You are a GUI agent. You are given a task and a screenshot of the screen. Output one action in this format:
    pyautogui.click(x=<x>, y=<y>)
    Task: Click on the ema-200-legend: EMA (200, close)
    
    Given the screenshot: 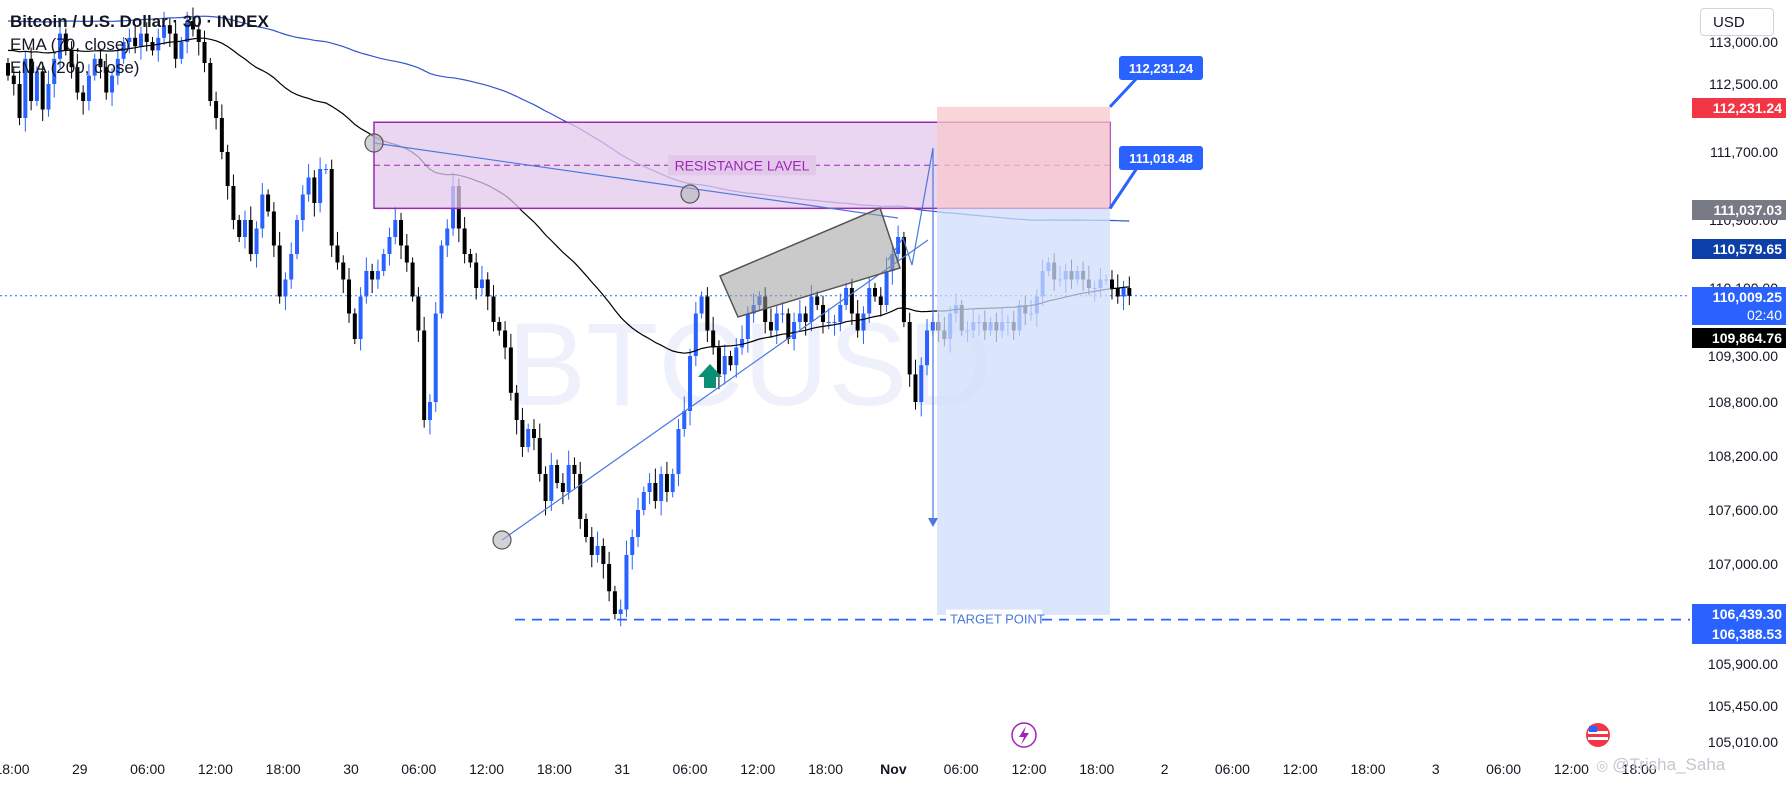 What is the action you would take?
    pyautogui.click(x=75, y=67)
    